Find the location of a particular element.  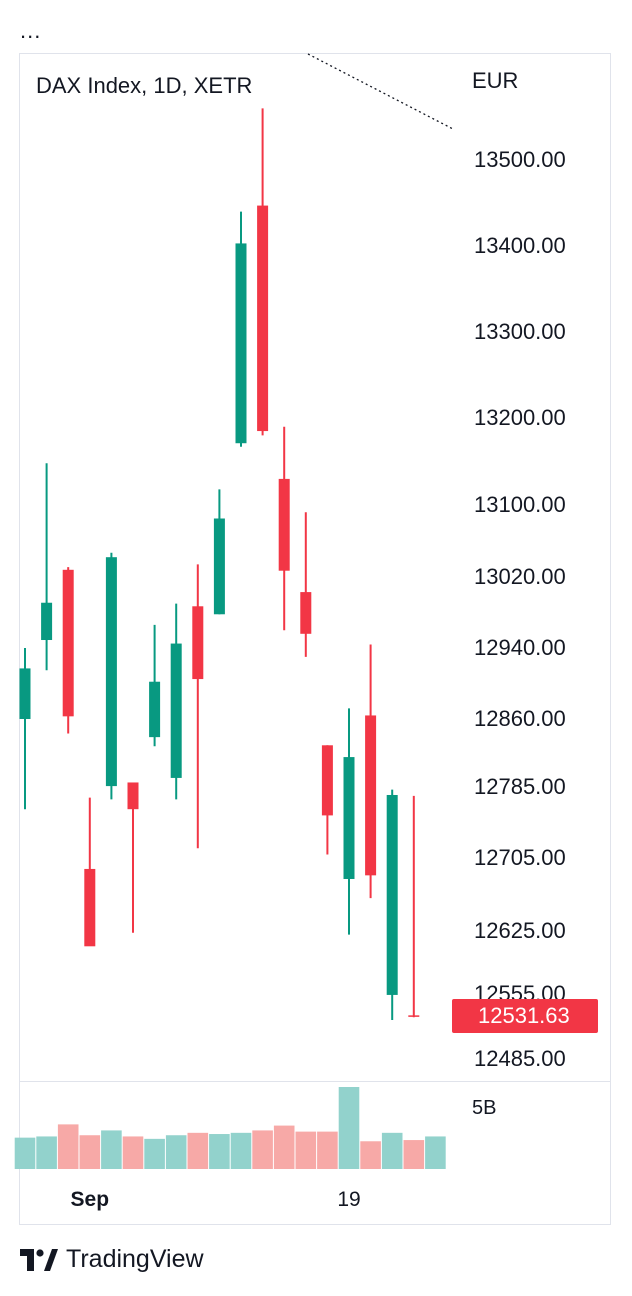

x-tick-label: 19 is located at coordinates (349, 1199).